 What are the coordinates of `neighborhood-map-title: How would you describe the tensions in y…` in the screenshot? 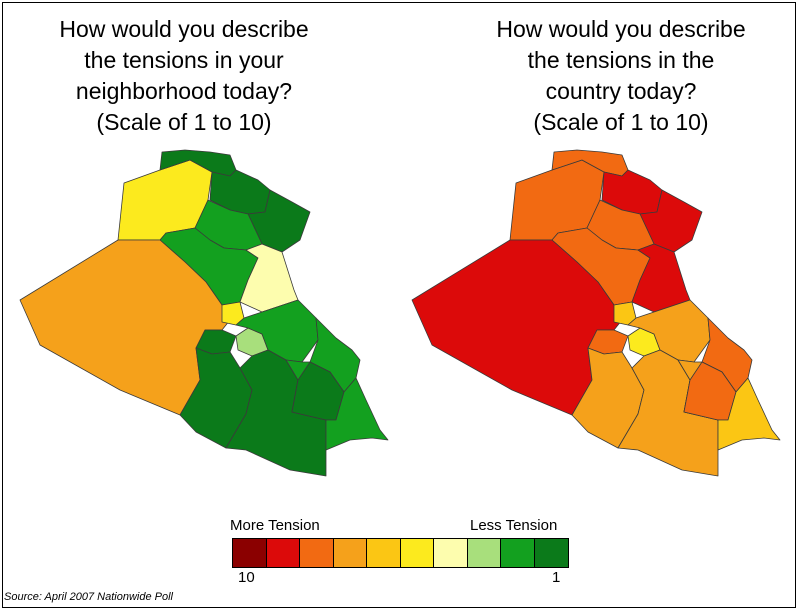 It's located at (184, 75).